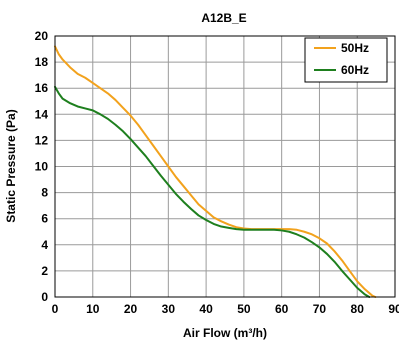  What do you see at coordinates (223, 18) in the screenshot?
I see `chart-title: A12B_E` at bounding box center [223, 18].